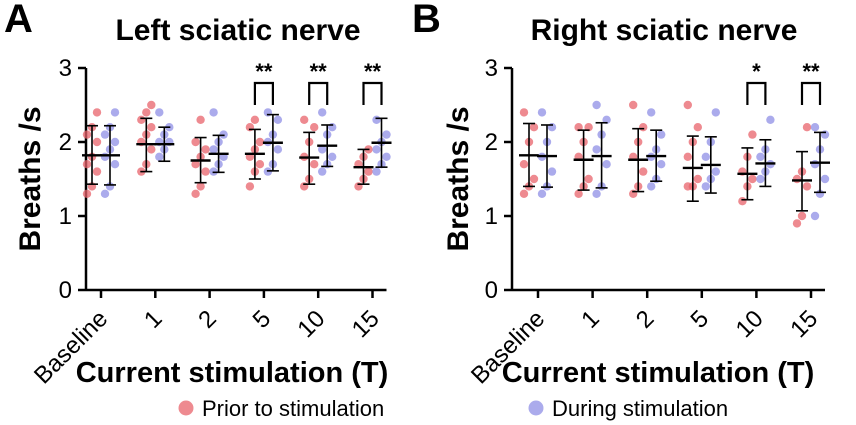 The image size is (856, 425). Describe the element at coordinates (664, 30) in the screenshot. I see `chart-title: Right sciatic nerve` at that location.